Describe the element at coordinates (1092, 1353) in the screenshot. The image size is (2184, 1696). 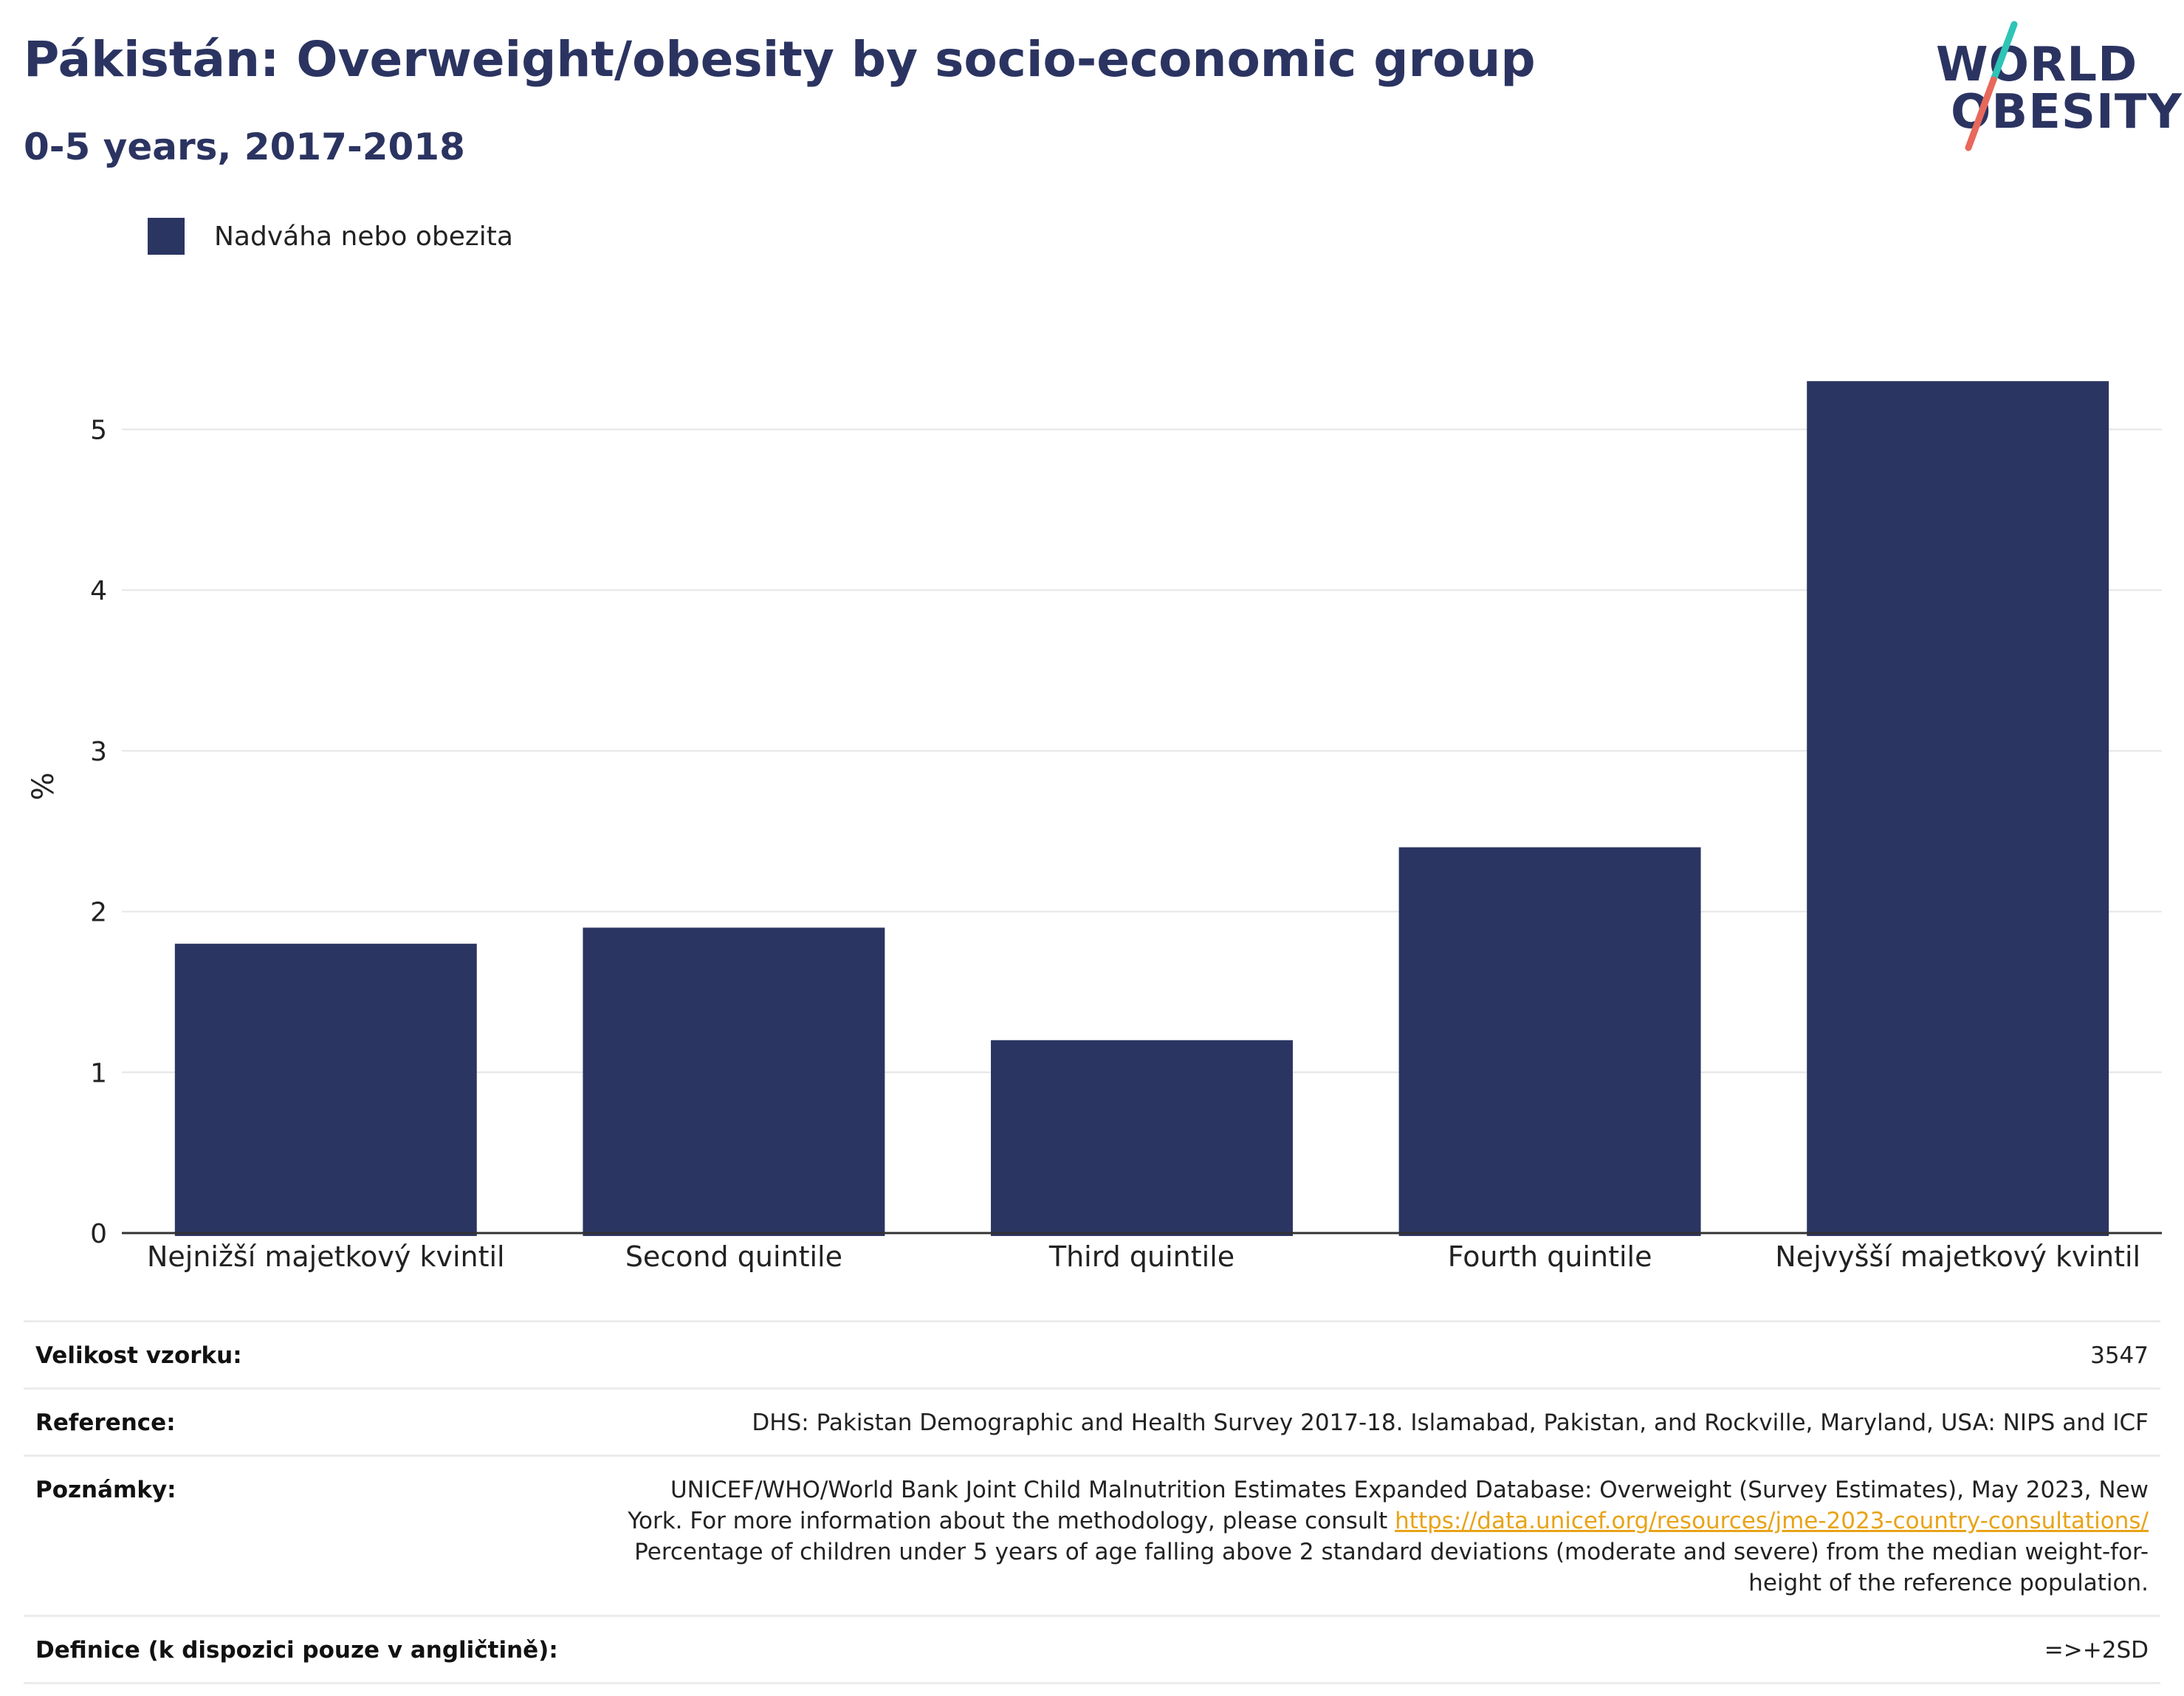
I see `info-row-sample: Velikost vzorku: 3547` at that location.